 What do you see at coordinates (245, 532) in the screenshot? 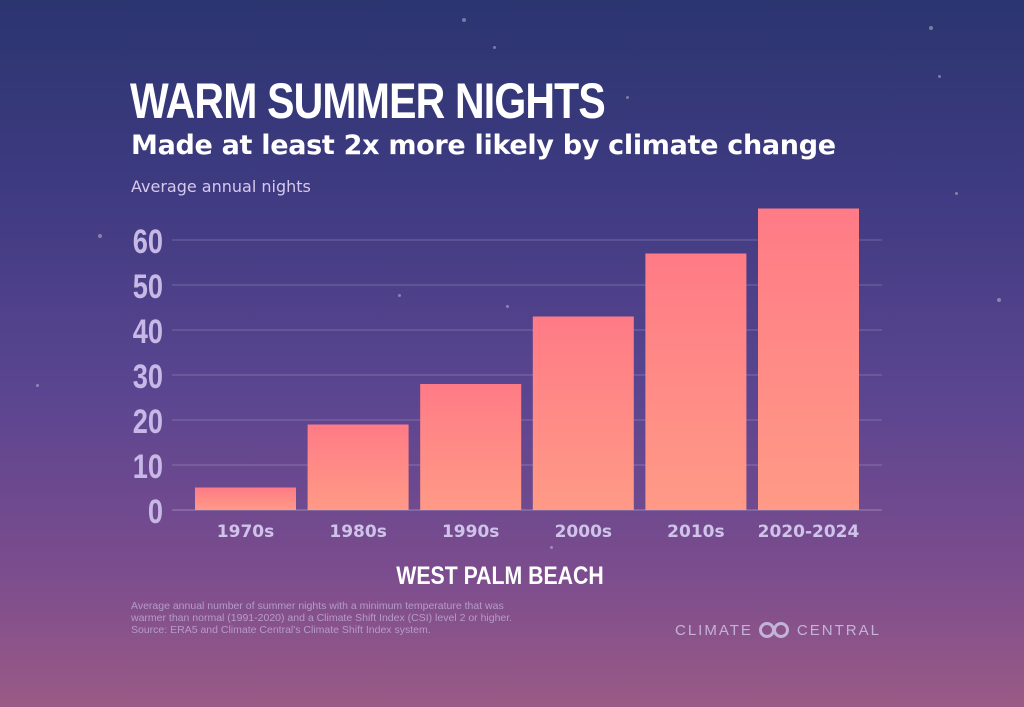
I see `x-tick-label: 1970s` at bounding box center [245, 532].